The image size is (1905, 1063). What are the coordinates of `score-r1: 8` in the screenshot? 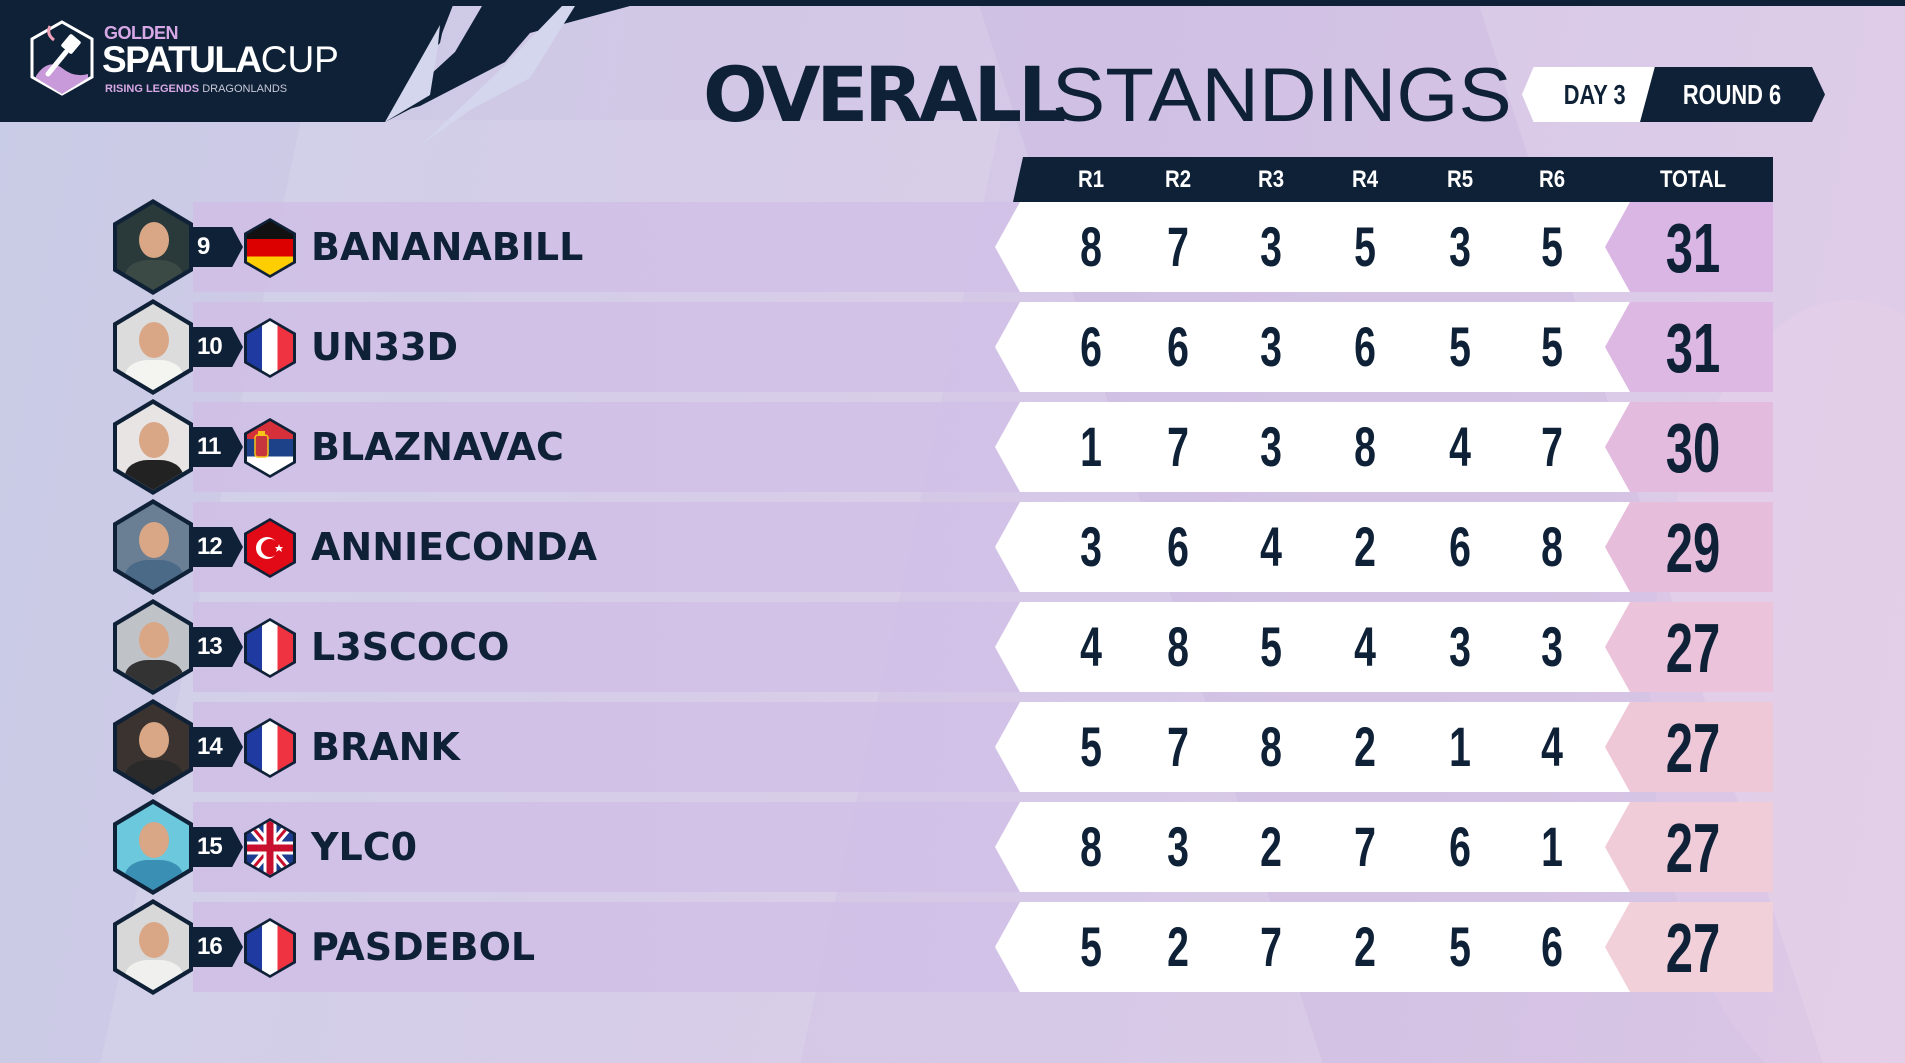 It's located at (1091, 246).